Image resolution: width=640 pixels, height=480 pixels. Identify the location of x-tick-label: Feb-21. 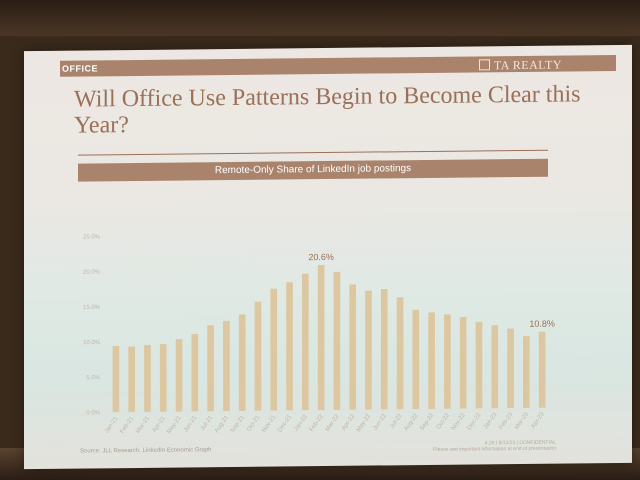
(127, 425).